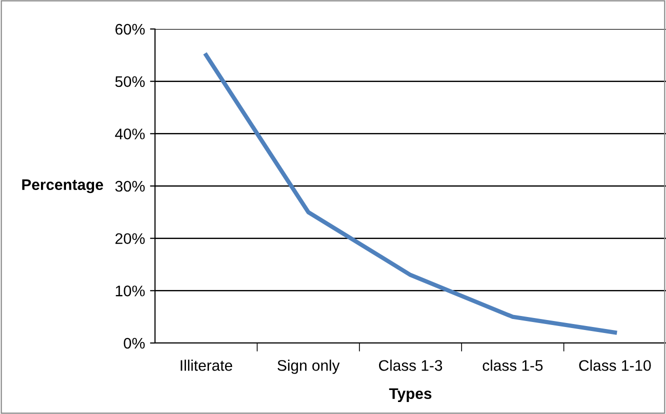 The image size is (666, 414). I want to click on x-tick-label: Class 1-10, so click(615, 365).